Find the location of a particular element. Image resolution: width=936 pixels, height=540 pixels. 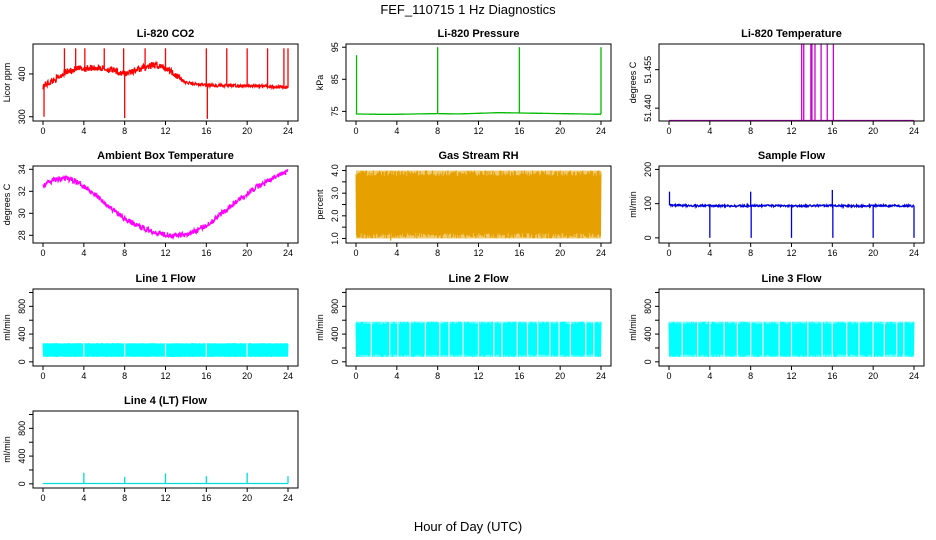

panel-title: Li-820 Pressure is located at coordinates (479, 34).